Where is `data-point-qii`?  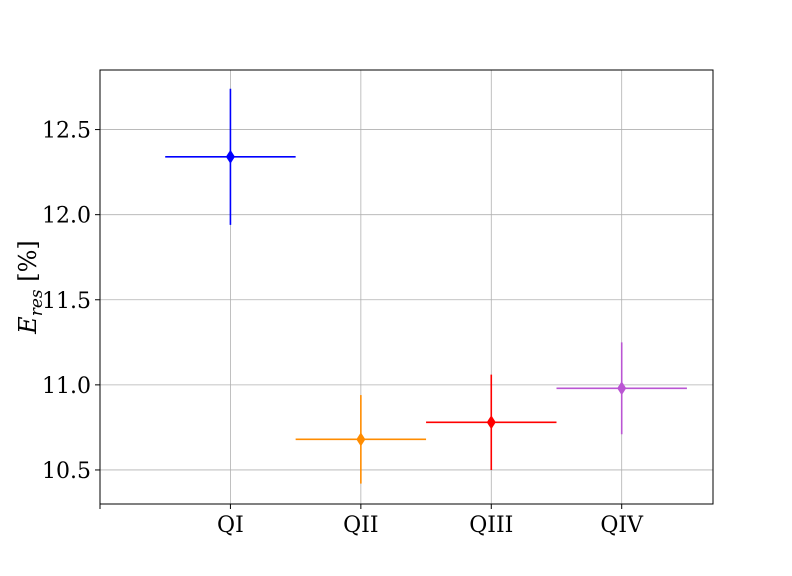
data-point-qii is located at coordinates (361, 439).